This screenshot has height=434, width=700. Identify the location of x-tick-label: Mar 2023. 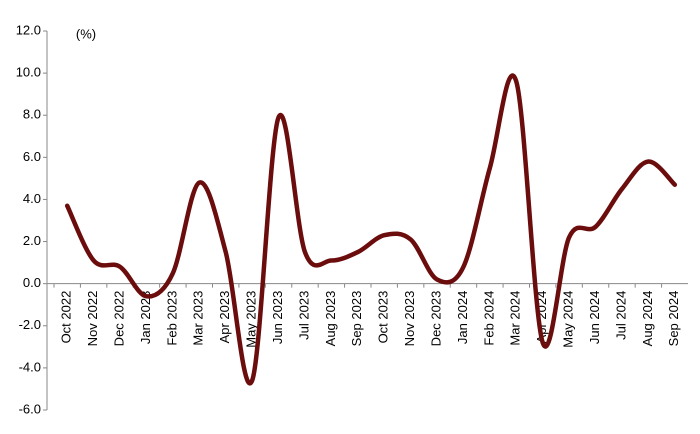
(198, 318).